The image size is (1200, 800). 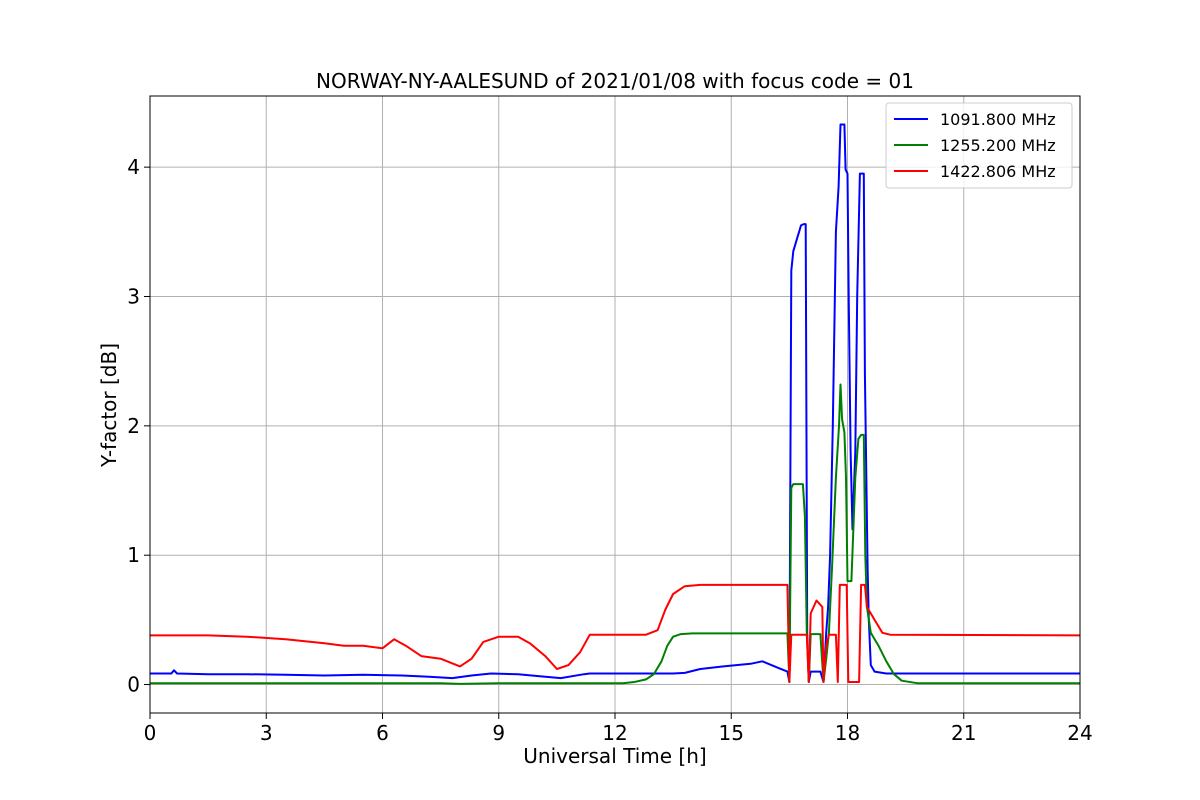 What do you see at coordinates (998, 171) in the screenshot?
I see `legend-label-2: 1422.806 MHz` at bounding box center [998, 171].